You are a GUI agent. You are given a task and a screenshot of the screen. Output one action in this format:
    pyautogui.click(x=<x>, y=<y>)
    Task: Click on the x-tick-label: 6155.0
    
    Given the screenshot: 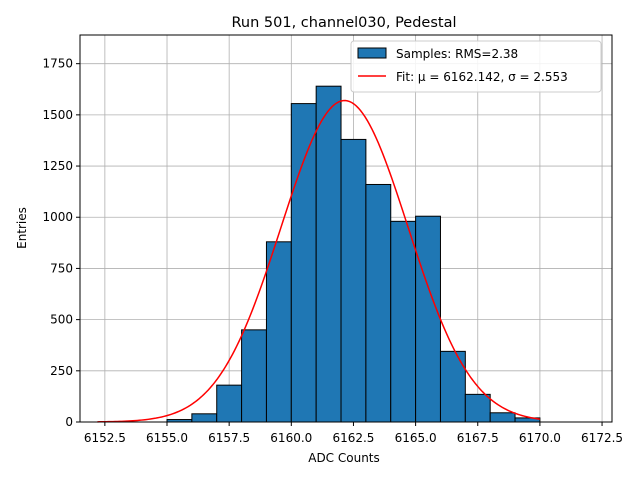 What is the action you would take?
    pyautogui.click(x=167, y=438)
    